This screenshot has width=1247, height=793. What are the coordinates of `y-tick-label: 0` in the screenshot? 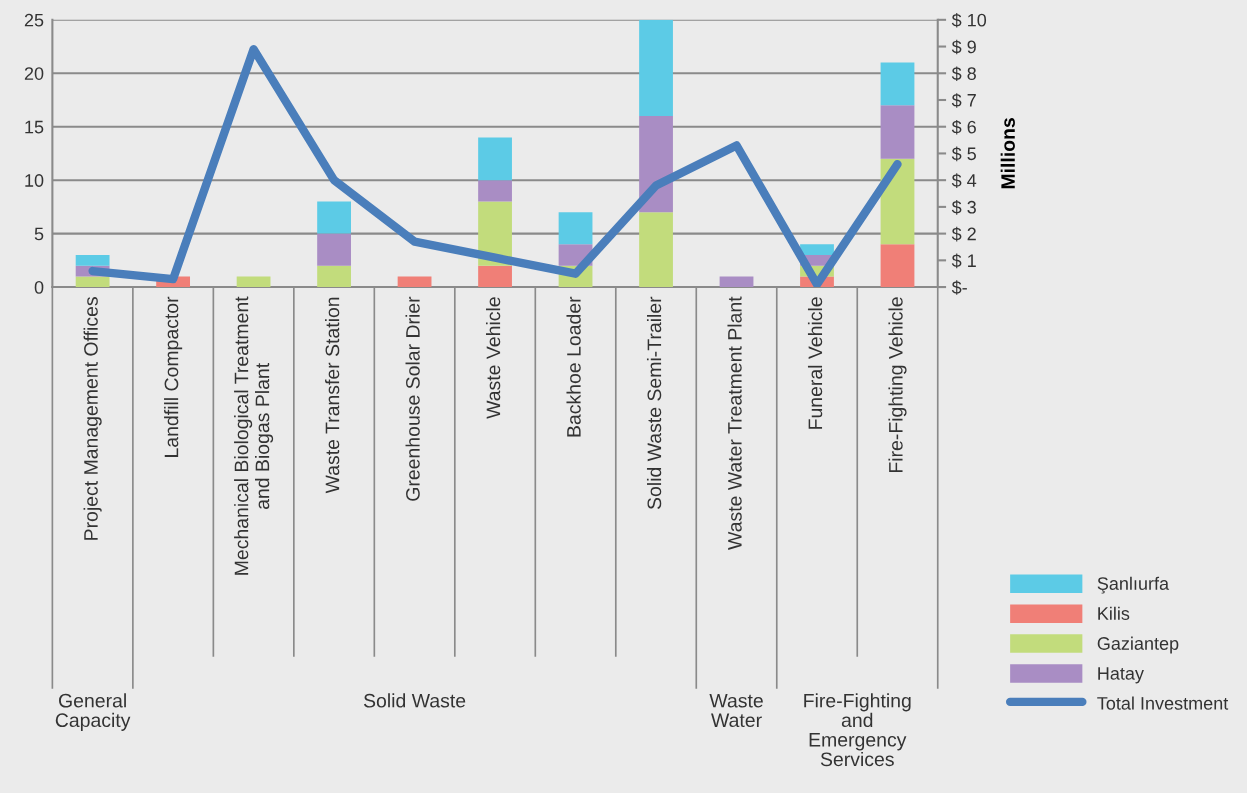 It's located at (39, 287).